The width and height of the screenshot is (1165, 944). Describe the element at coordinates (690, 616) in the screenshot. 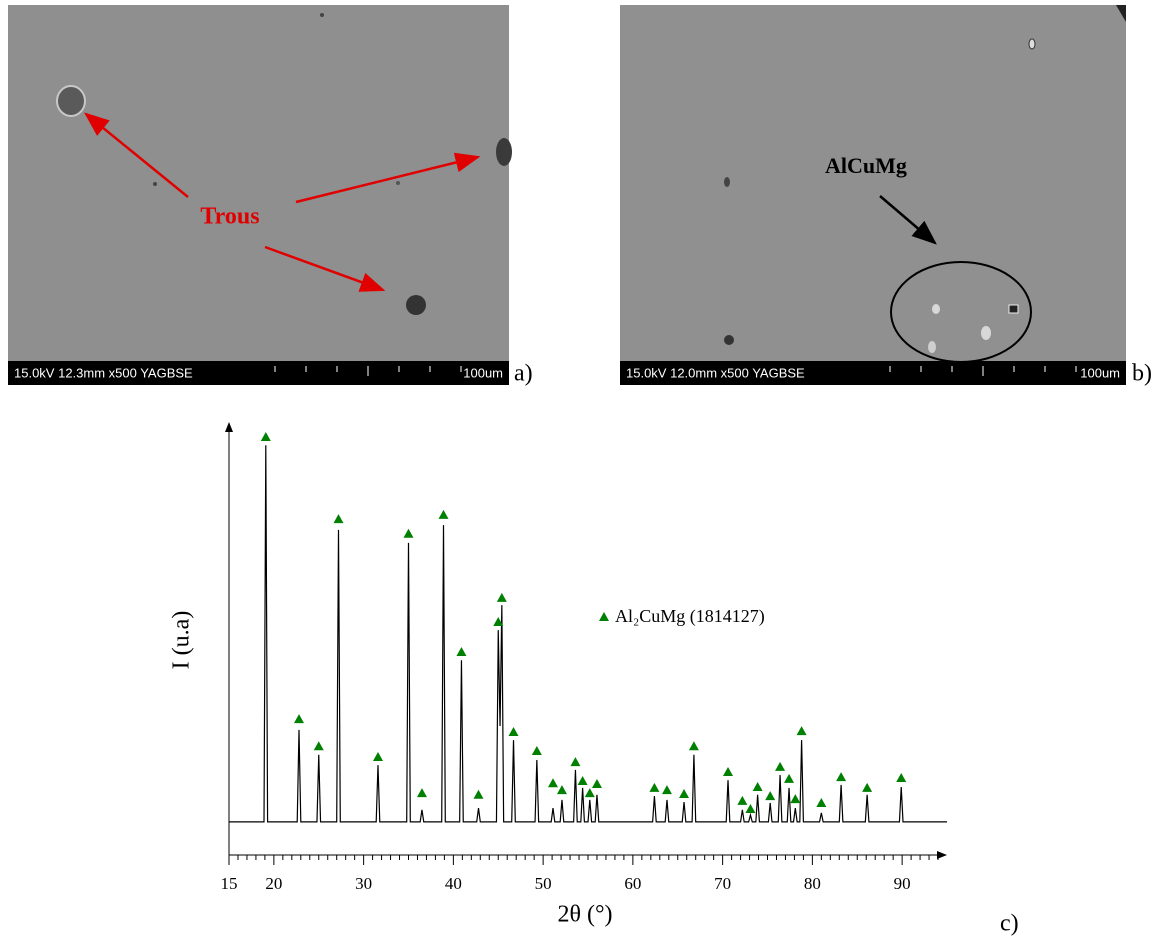

I see `legend-label: Al₂CuMg (1814127)` at that location.